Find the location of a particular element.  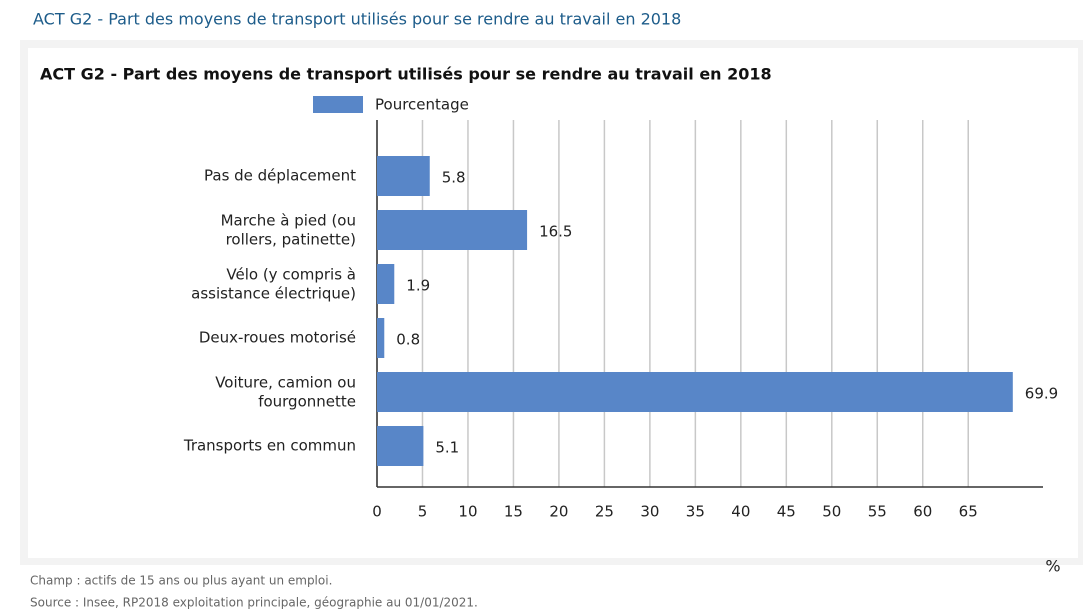

x-tick-label: 0 is located at coordinates (377, 512).